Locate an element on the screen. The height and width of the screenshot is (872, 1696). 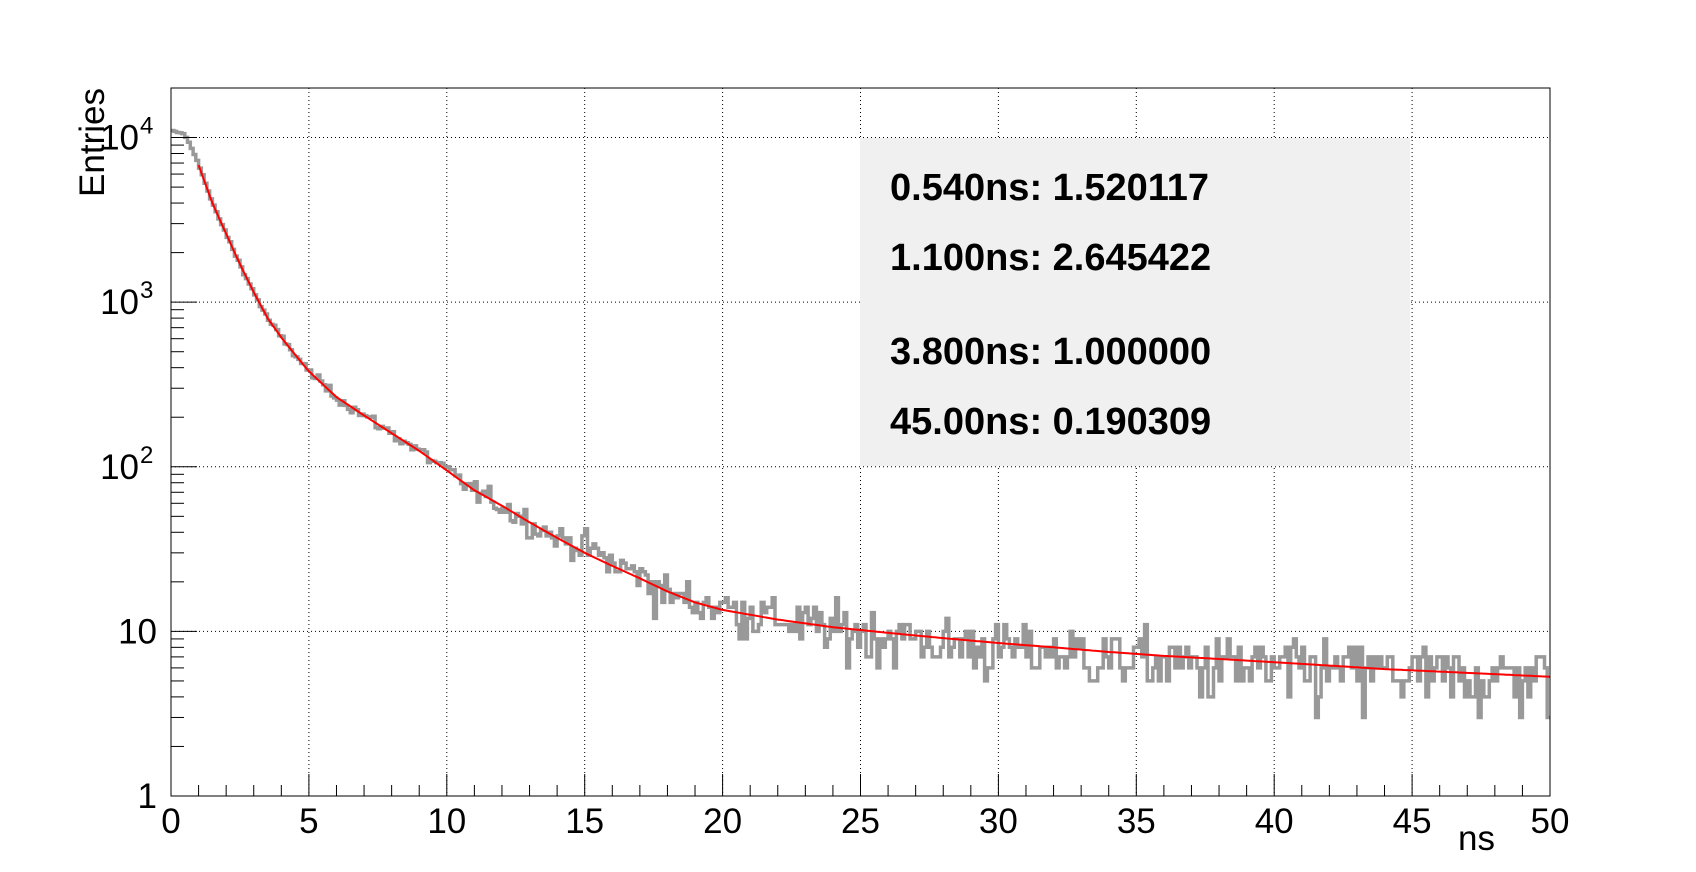
x-tick-label: 50 is located at coordinates (1550, 821).